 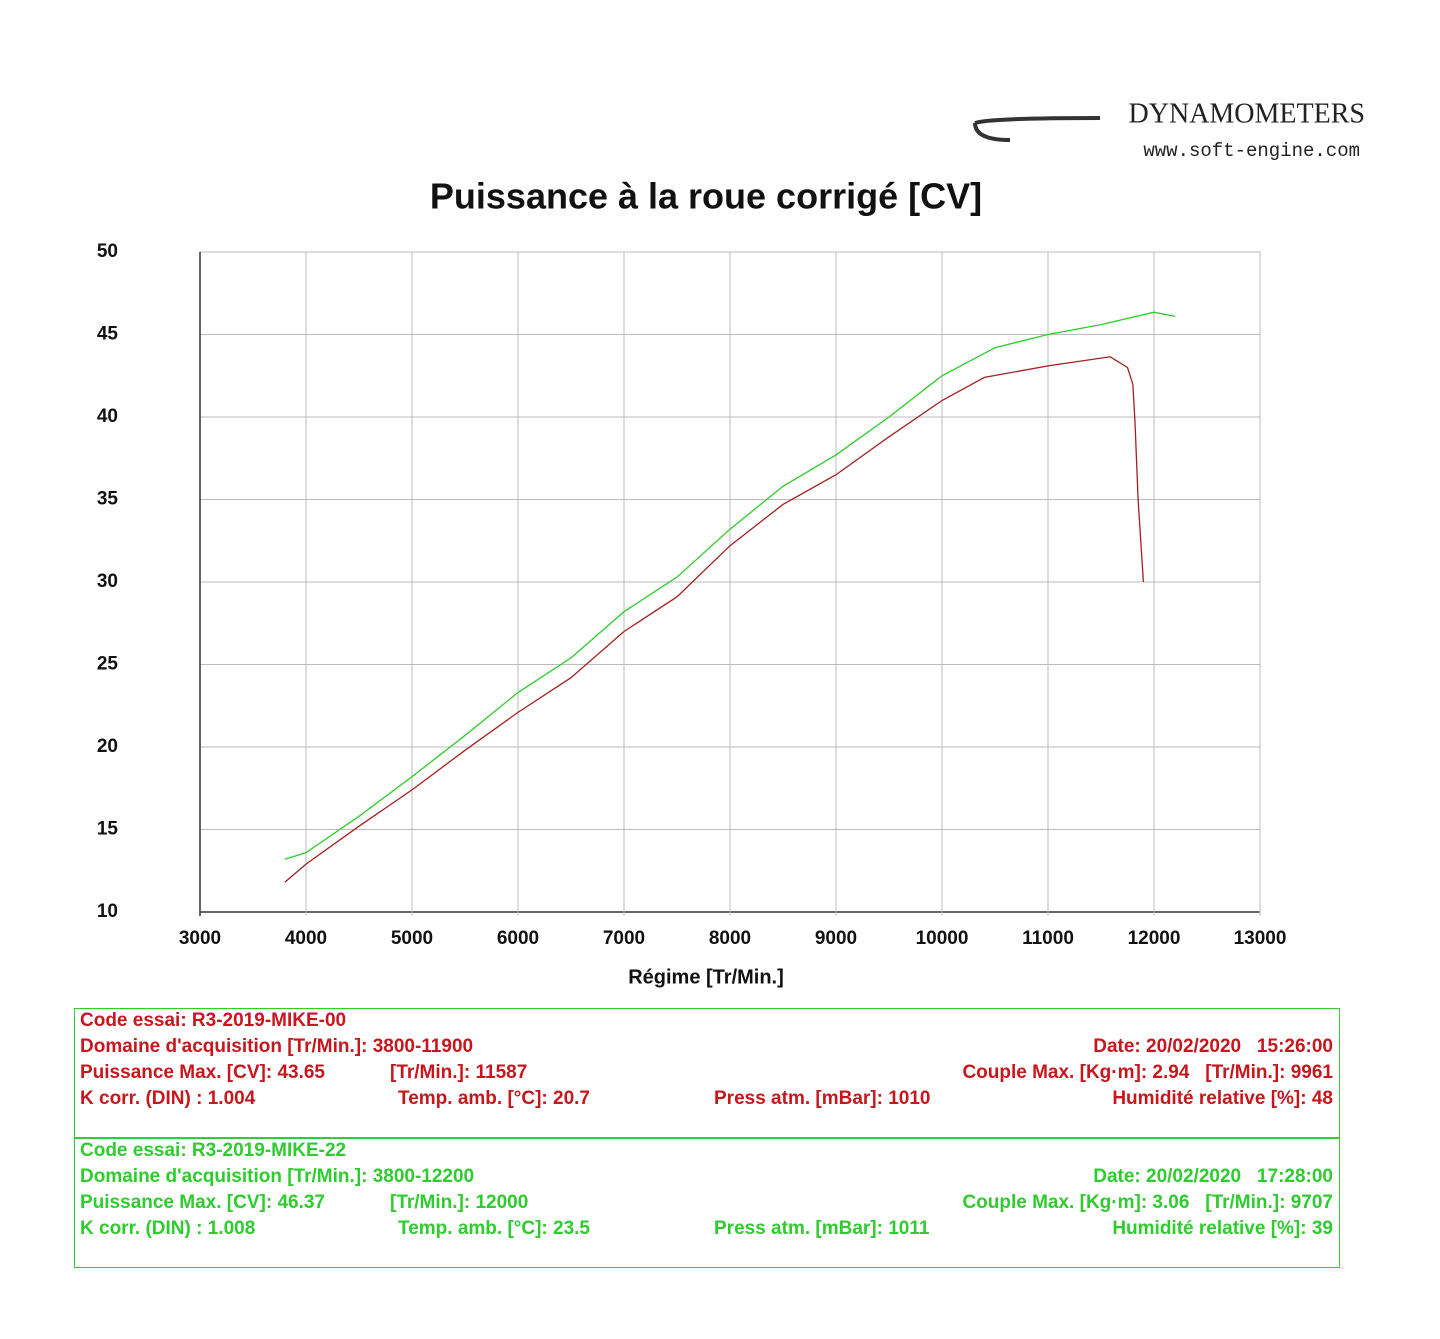 What do you see at coordinates (1247, 113) in the screenshot?
I see `brand: DYNAMOMETERS` at bounding box center [1247, 113].